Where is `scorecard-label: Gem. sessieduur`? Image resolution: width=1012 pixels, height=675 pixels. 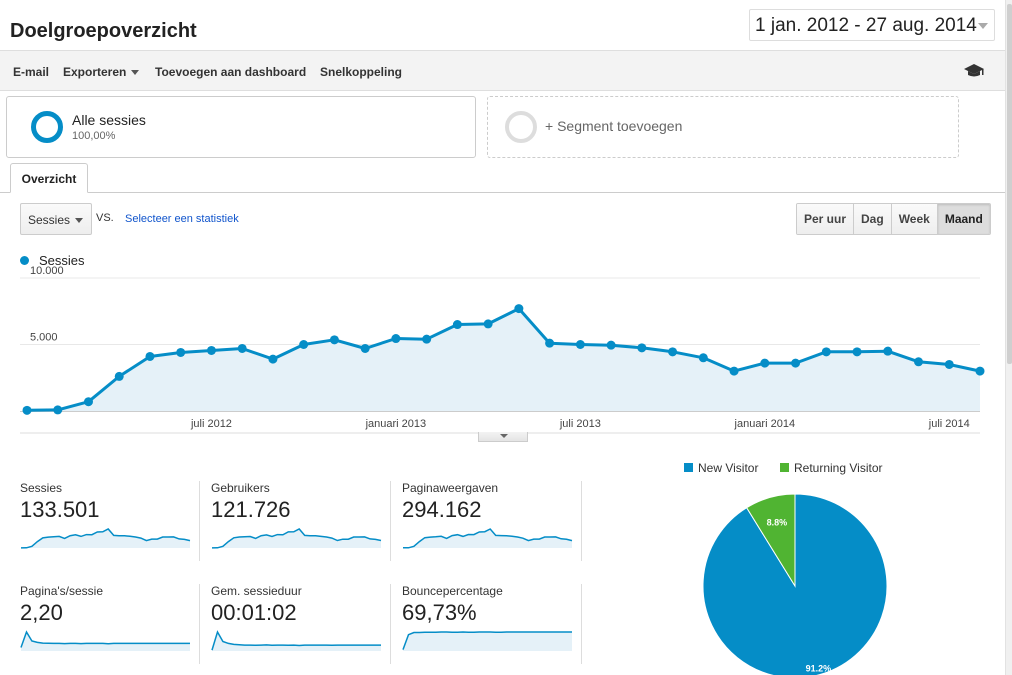 scorecard-label: Gem. sessieduur is located at coordinates (256, 591).